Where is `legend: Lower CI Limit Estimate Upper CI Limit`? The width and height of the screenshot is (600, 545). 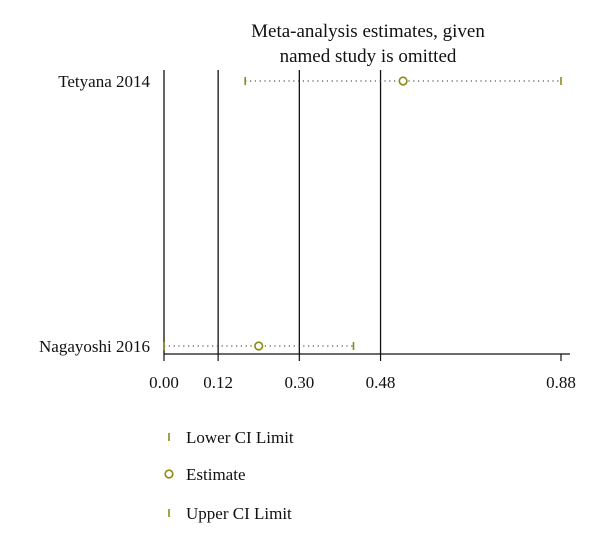
legend: Lower CI Limit Estimate Upper CI Limit is located at coordinates (229, 475).